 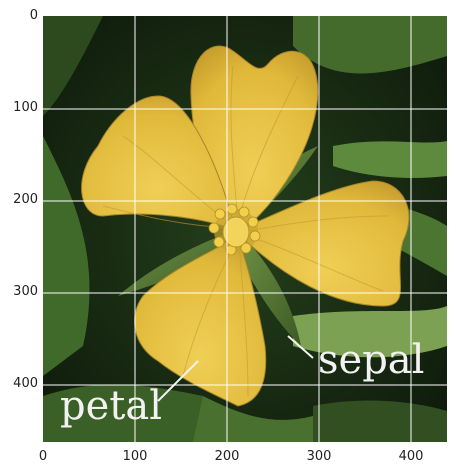 What do you see at coordinates (111, 406) in the screenshot?
I see `petal-label: petal` at bounding box center [111, 406].